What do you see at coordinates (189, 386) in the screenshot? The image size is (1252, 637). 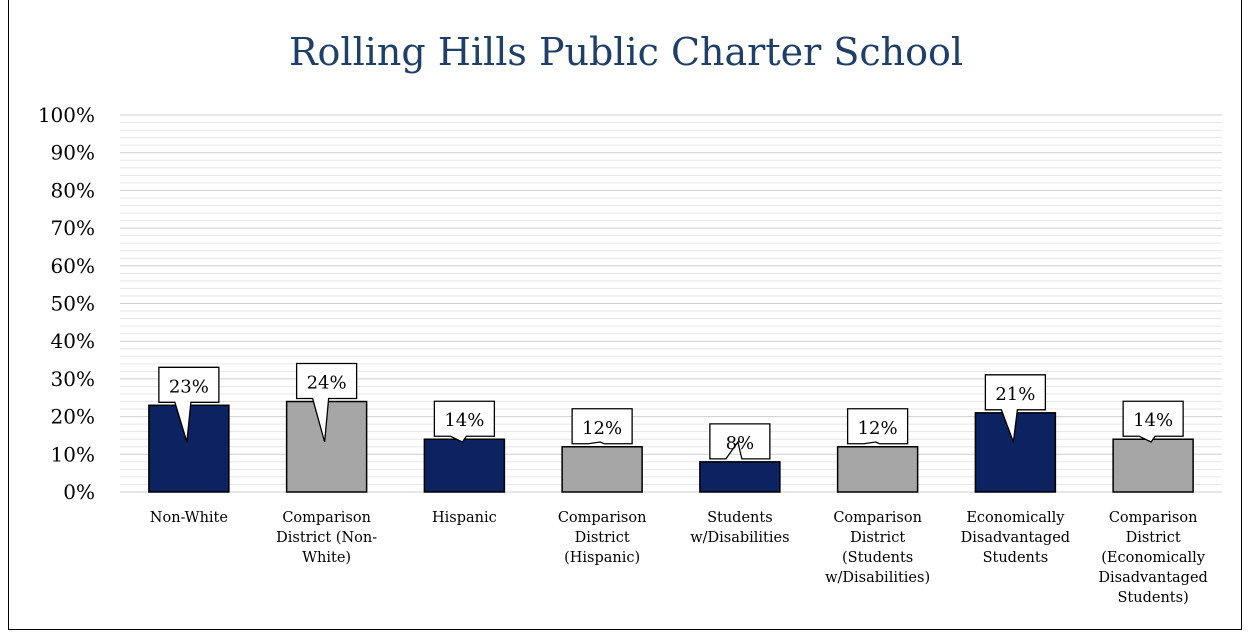 I see `data-label: 23%` at bounding box center [189, 386].